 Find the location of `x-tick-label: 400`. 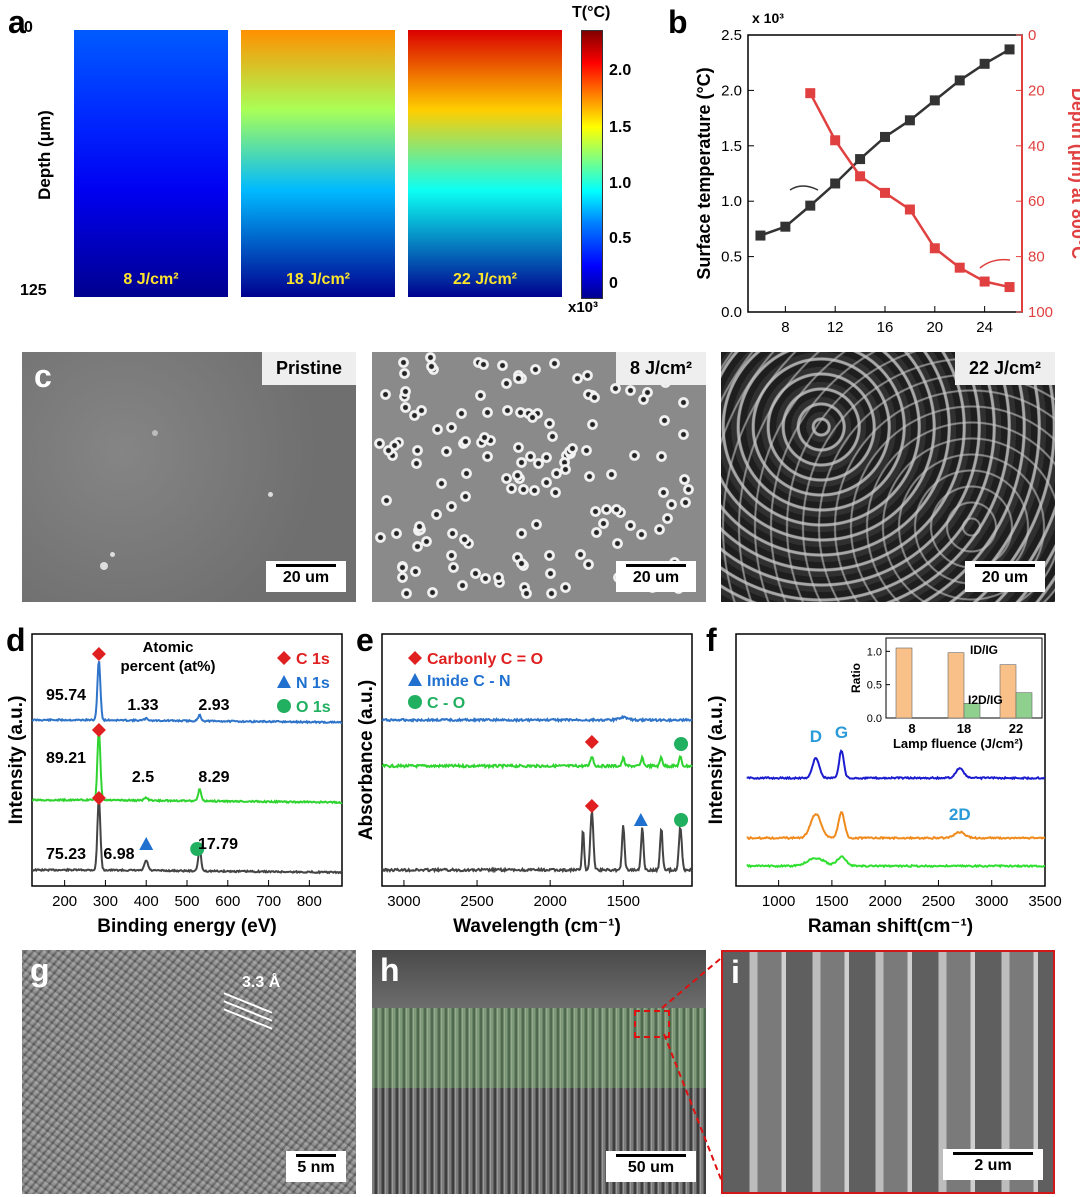

x-tick-label: 400 is located at coordinates (146, 901).